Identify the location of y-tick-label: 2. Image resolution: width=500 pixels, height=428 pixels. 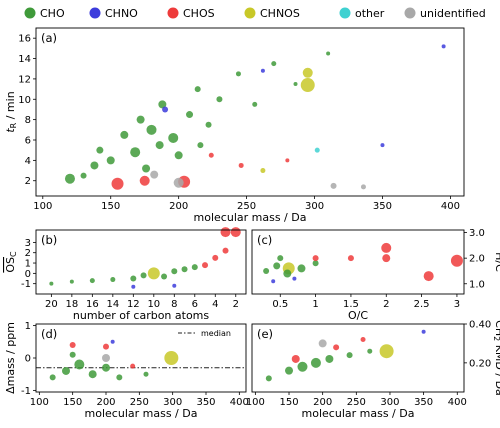
(28, 181).